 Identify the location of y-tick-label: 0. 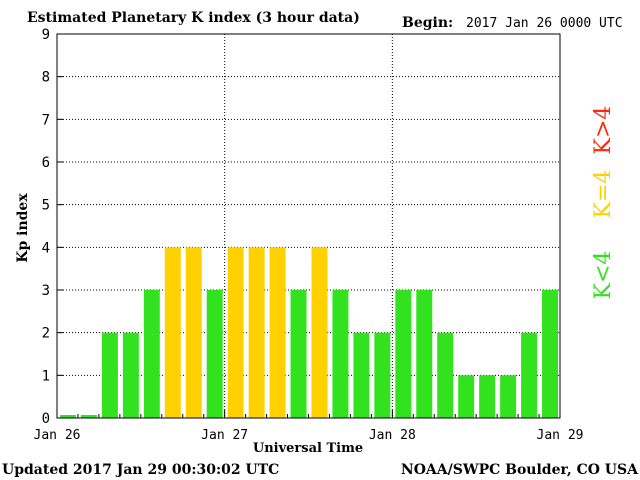
(46, 419).